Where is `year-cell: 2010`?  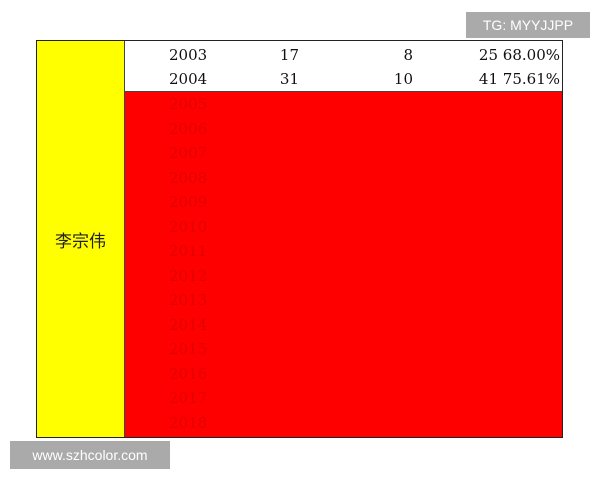 year-cell: 2010 is located at coordinates (188, 226).